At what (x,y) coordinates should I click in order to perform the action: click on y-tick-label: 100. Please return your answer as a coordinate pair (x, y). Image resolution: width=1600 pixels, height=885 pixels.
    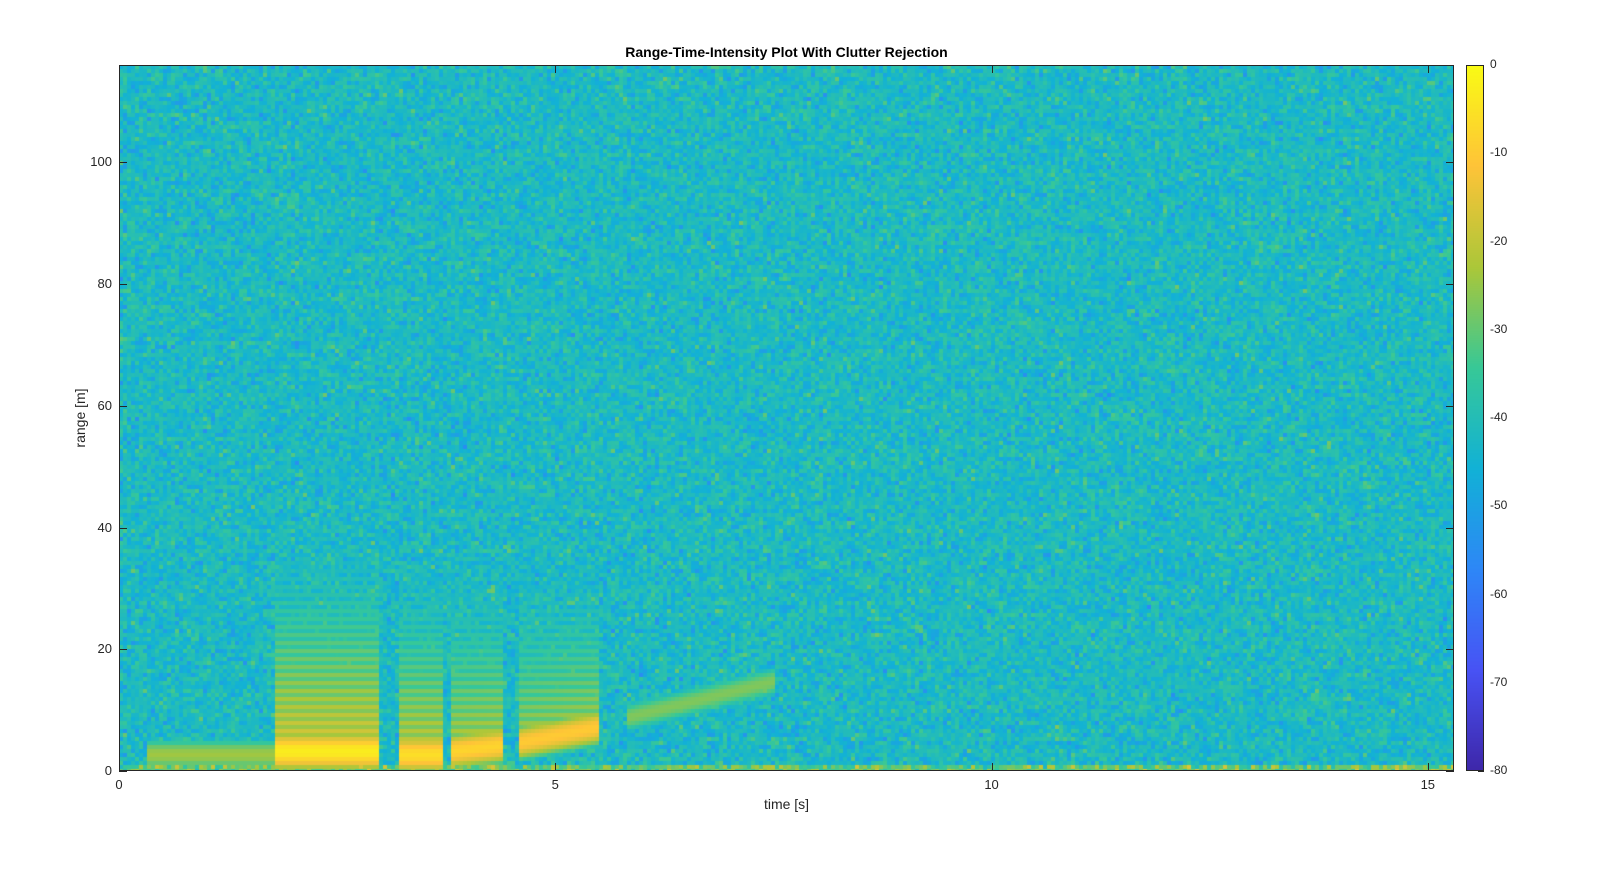
    Looking at the image, I should click on (101, 162).